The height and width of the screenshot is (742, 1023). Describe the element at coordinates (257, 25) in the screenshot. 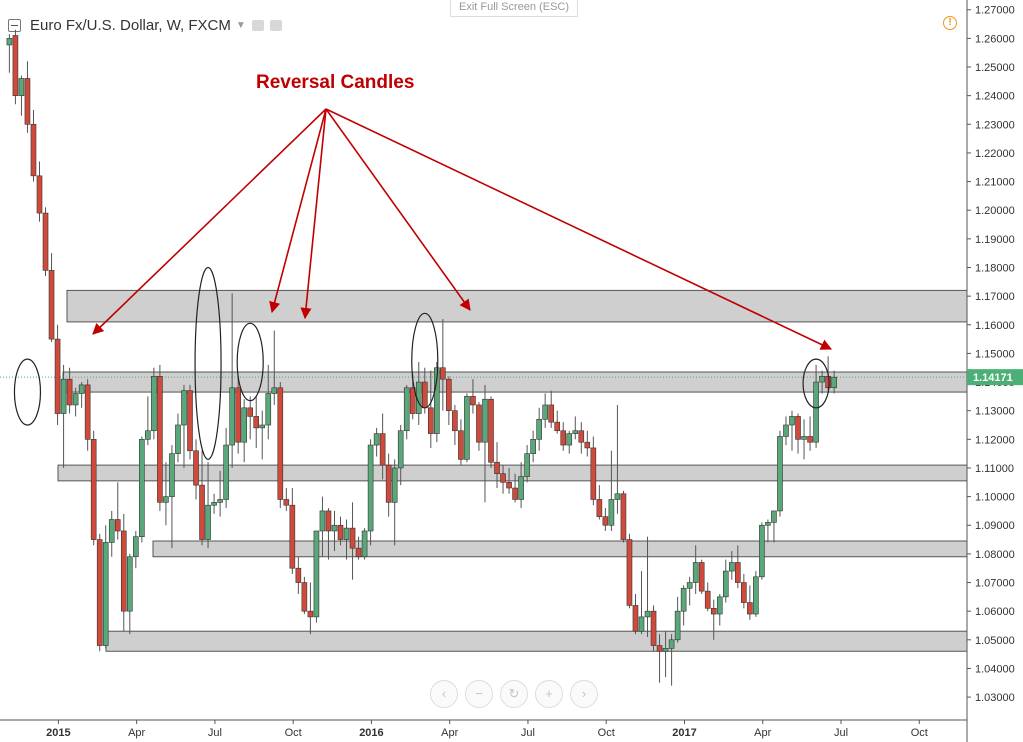

I see `gear-icon` at that location.